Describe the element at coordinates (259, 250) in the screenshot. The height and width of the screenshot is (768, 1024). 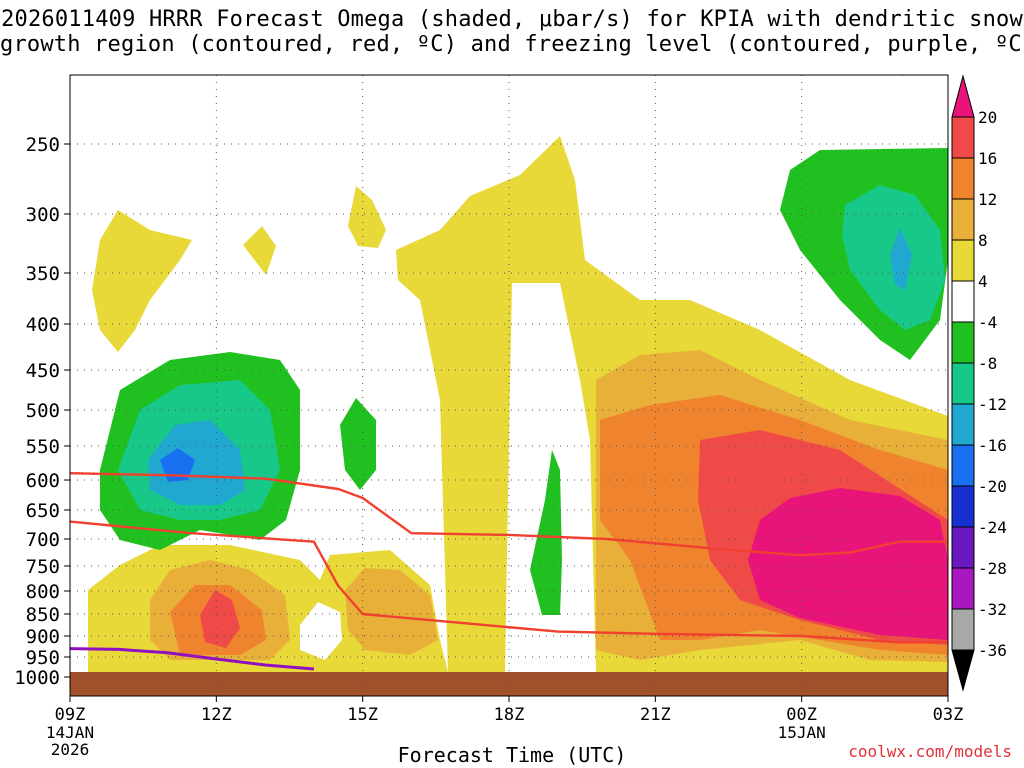
I see `omega-region-small-yellow-1430z` at that location.